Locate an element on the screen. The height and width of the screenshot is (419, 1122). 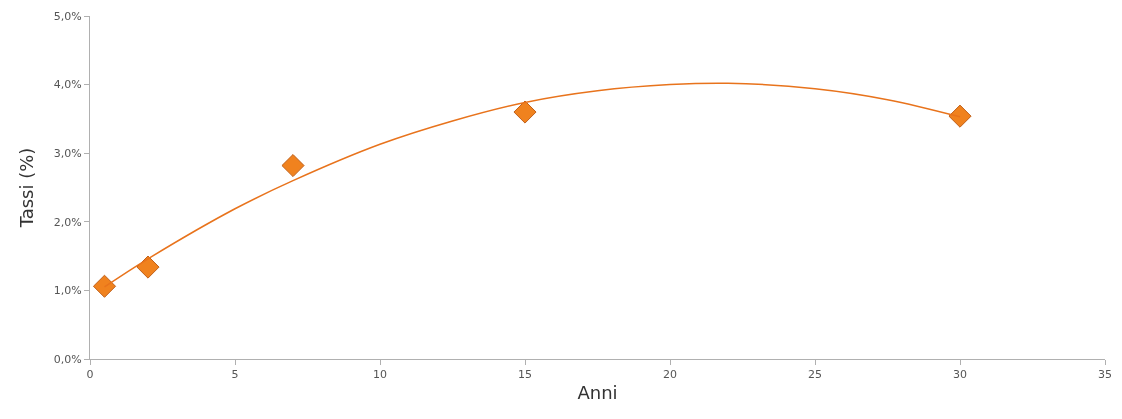
y-tick-label: 2,0% is located at coordinates (67, 222).